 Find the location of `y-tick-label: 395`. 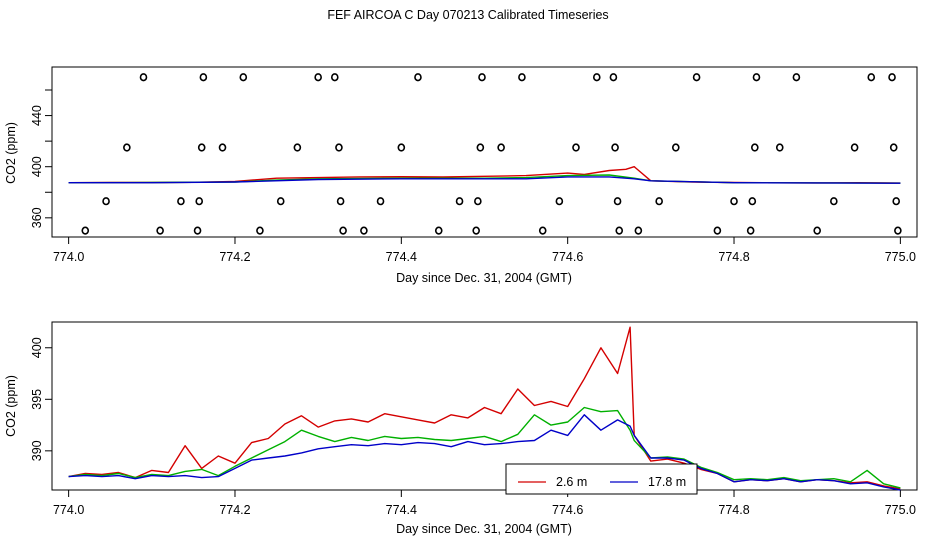

y-tick-label: 395 is located at coordinates (37, 399).